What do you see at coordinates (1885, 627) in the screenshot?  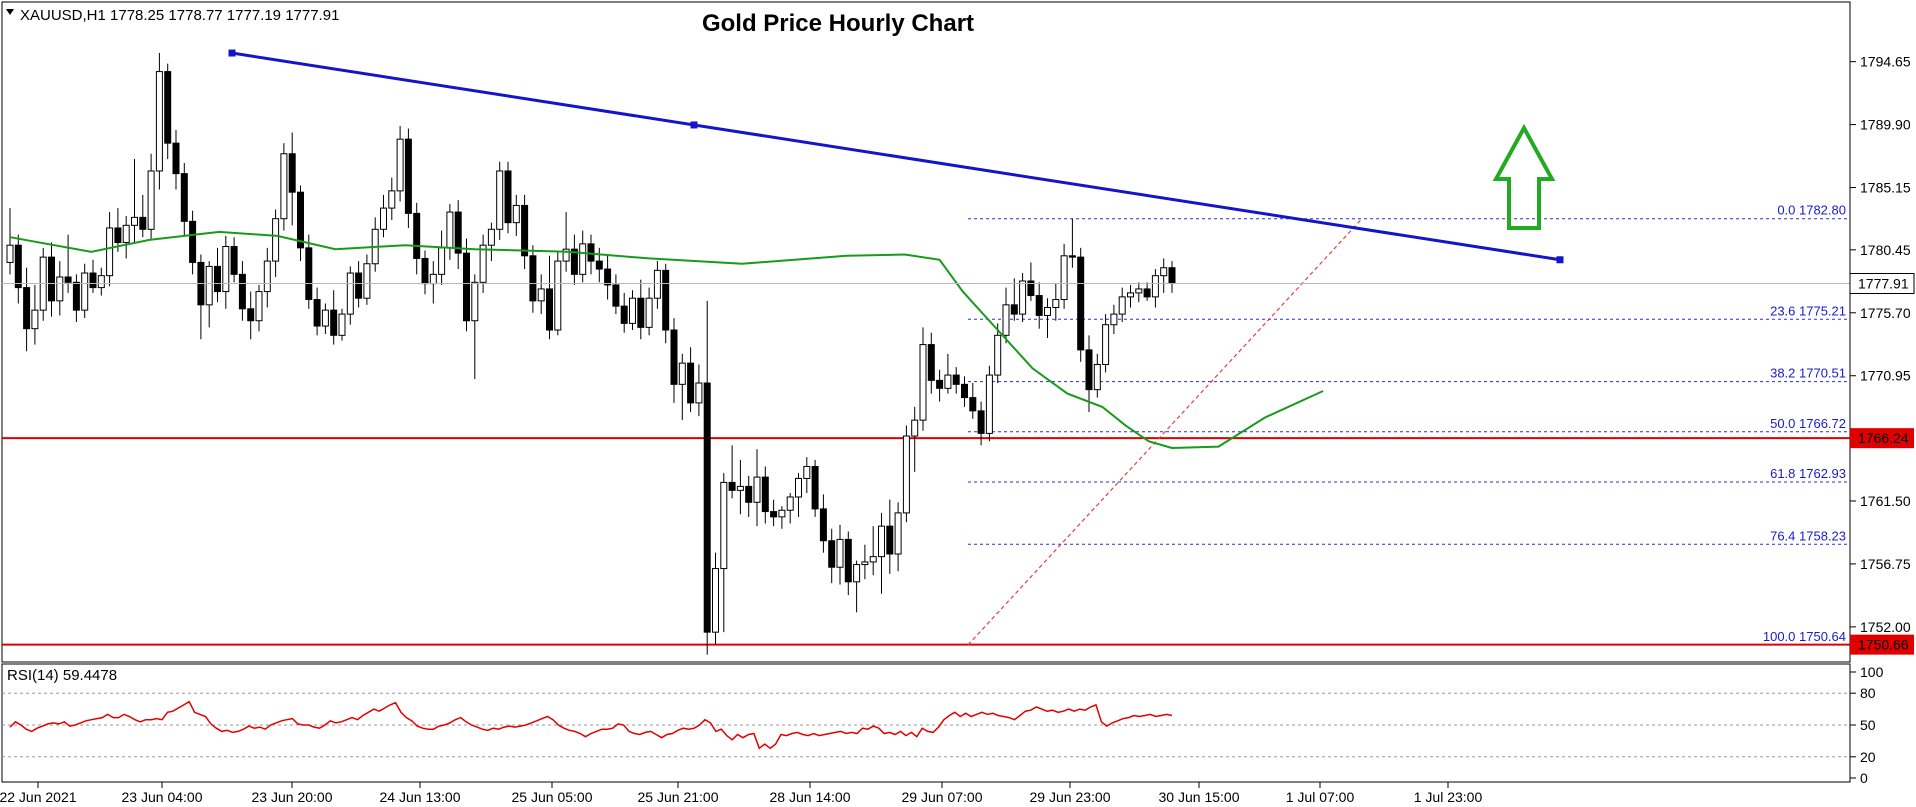 I see `price-tick-label: 1752.00` at bounding box center [1885, 627].